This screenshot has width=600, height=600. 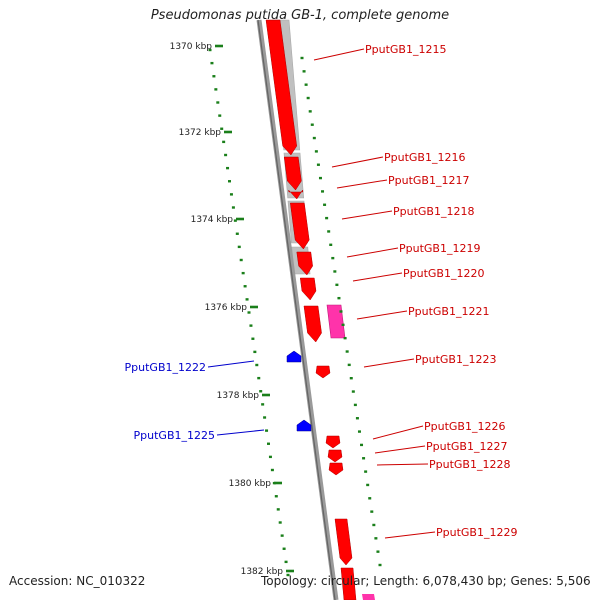 I want to click on gene-label-forward: PputGB1_1218, so click(x=433, y=211).